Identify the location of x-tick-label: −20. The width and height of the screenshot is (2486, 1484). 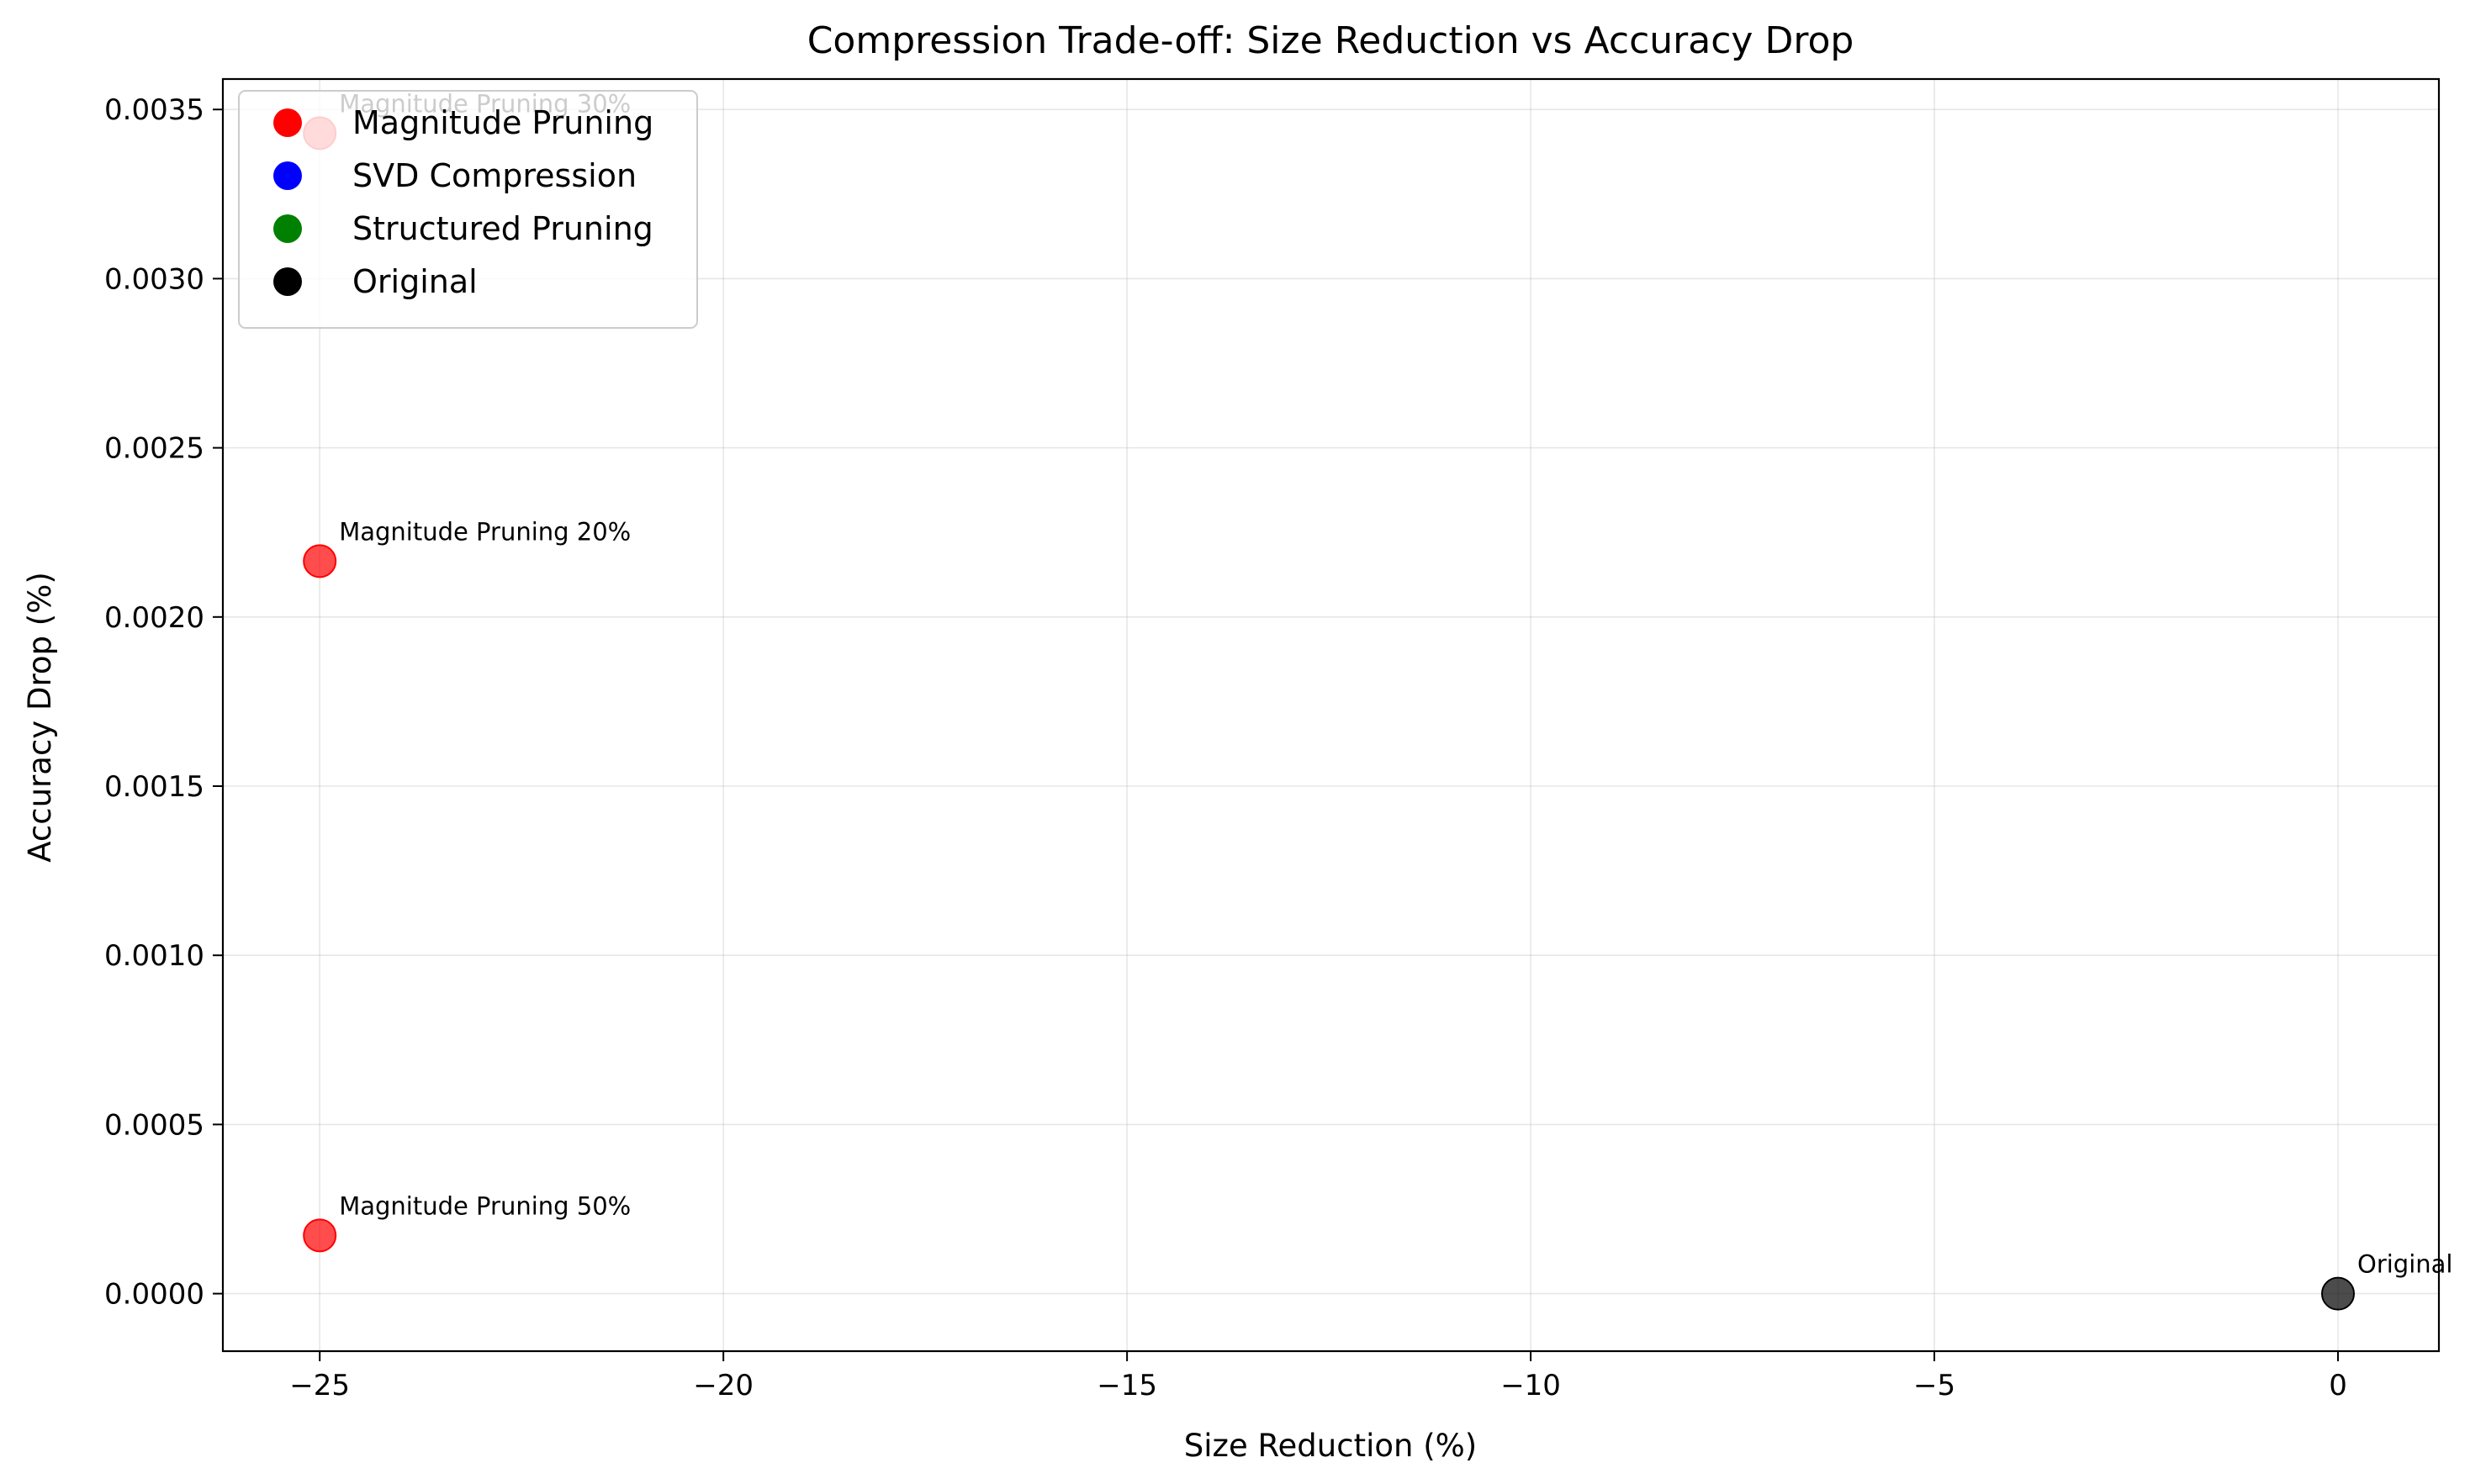
(724, 1385).